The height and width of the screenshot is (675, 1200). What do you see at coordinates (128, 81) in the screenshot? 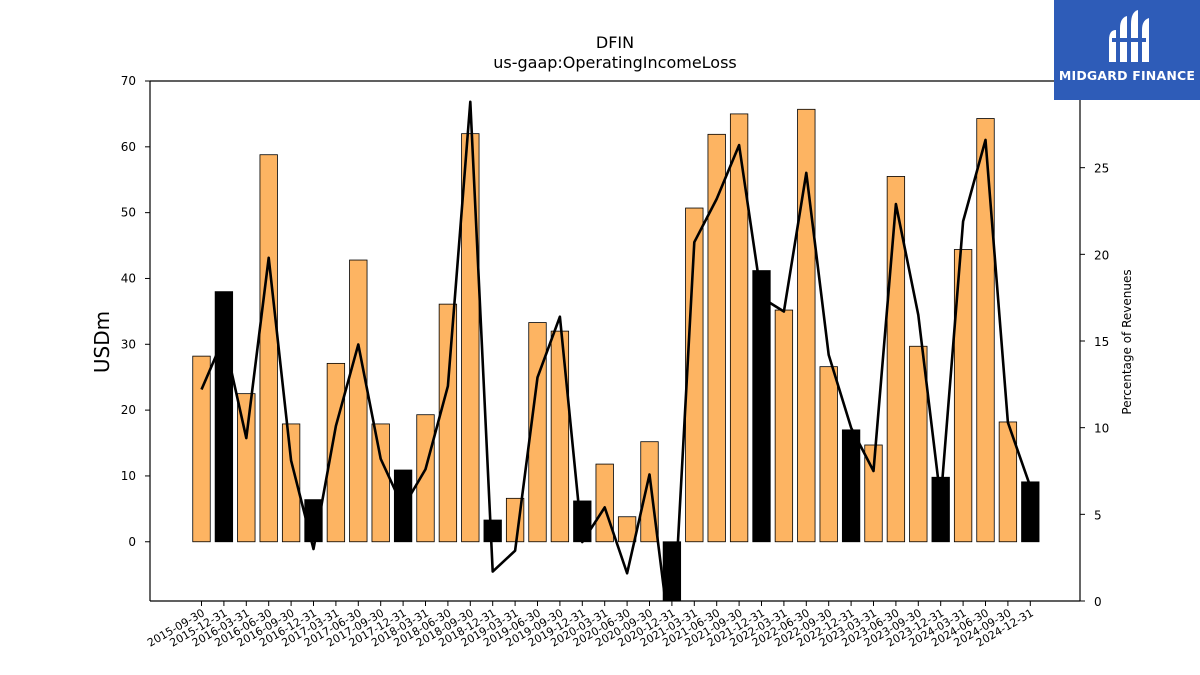
I see `y-tick-label: 70` at bounding box center [128, 81].